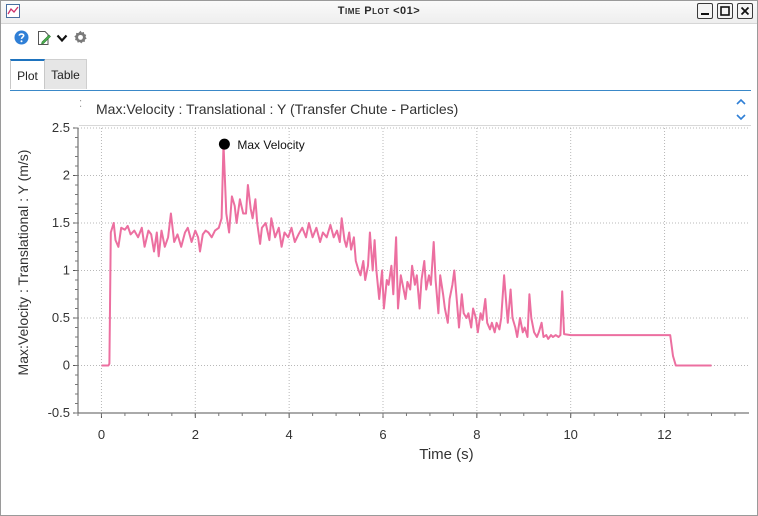 The height and width of the screenshot is (516, 758). I want to click on x-tick-label: 10, so click(570, 434).